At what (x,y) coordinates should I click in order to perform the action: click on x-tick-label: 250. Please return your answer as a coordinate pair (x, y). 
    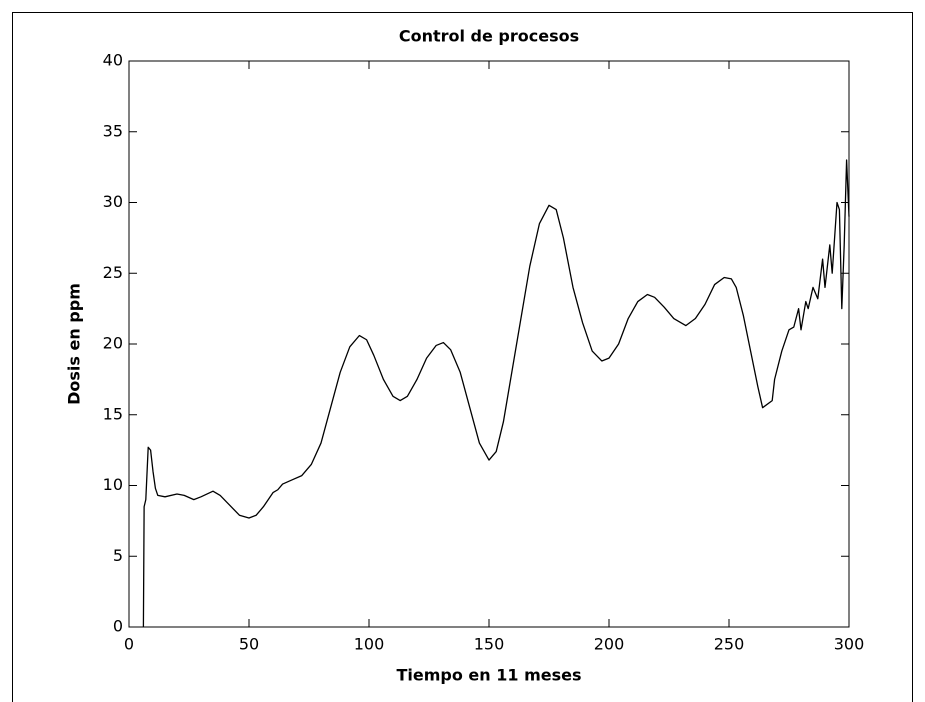
    Looking at the image, I should click on (729, 644).